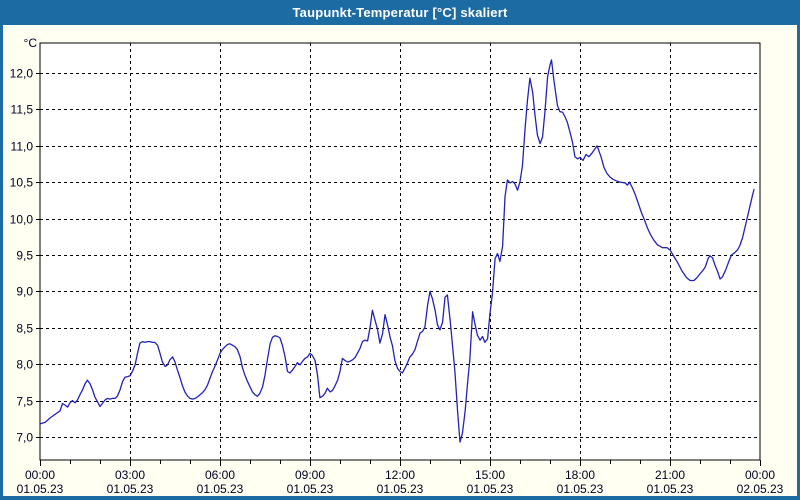  What do you see at coordinates (760, 489) in the screenshot?
I see `x-tick-date-label: 02.05.23` at bounding box center [760, 489].